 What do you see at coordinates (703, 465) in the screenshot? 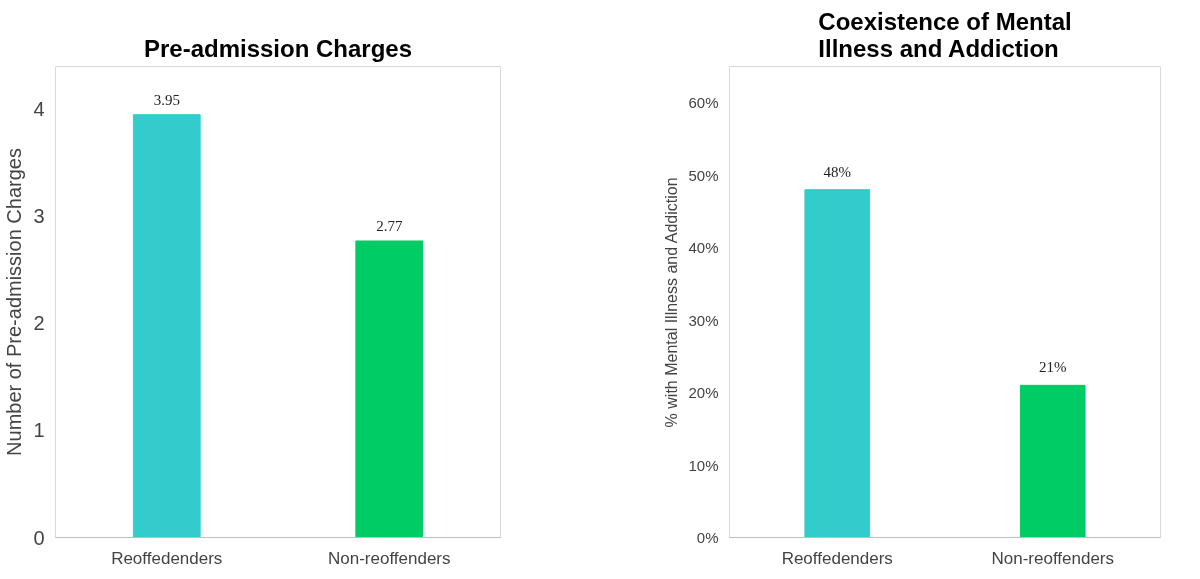
I see `y-tick-label: 10%` at bounding box center [703, 465].